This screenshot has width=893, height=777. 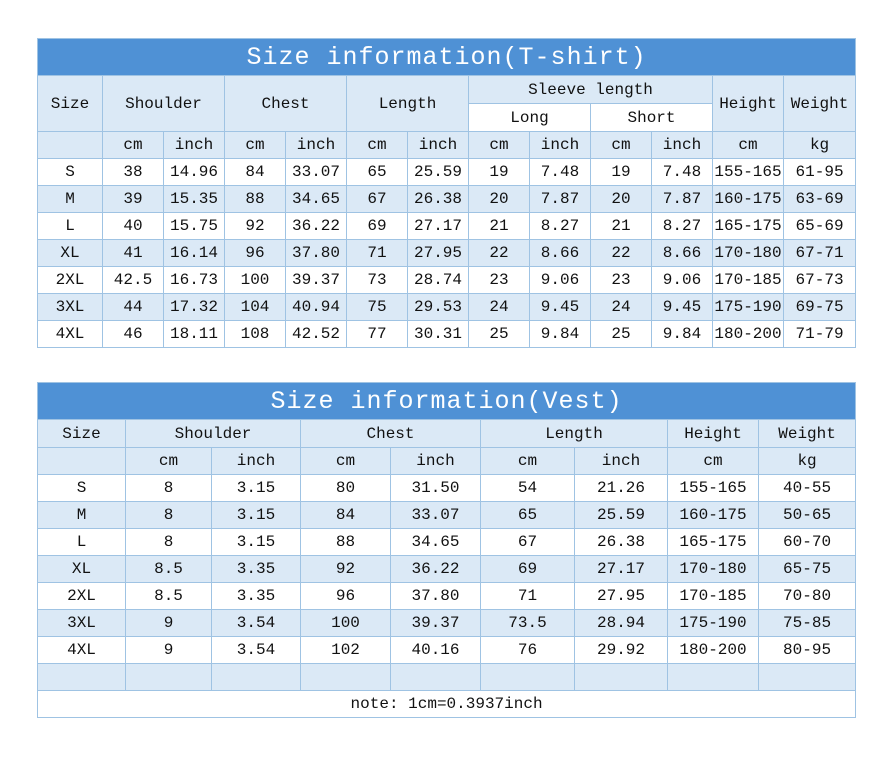 What do you see at coordinates (447, 542) in the screenshot?
I see `table-row: L 8 3.15 88 34.65 67 26.38 165-175 60-70` at bounding box center [447, 542].